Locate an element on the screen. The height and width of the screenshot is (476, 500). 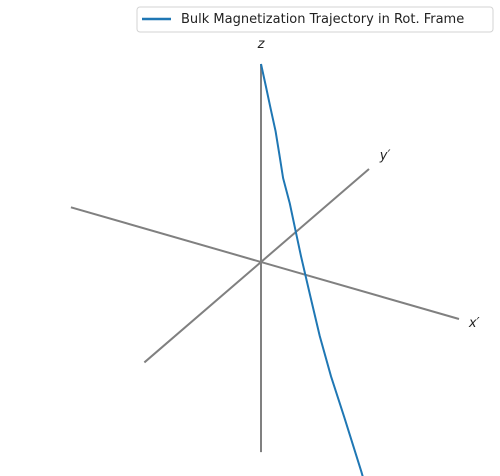
legend-box is located at coordinates (315, 19).